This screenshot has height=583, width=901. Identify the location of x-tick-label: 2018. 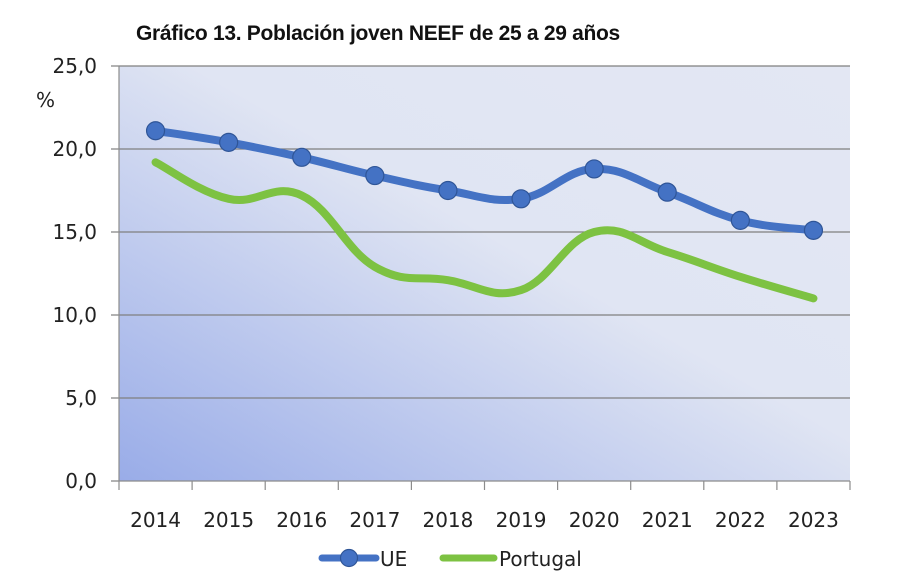
(447, 520).